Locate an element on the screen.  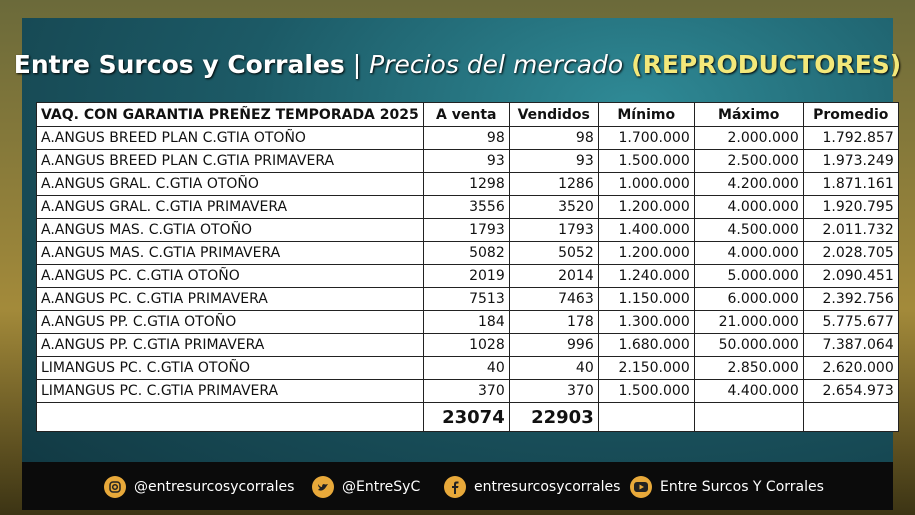
value-cell: 2014 is located at coordinates (553, 276).